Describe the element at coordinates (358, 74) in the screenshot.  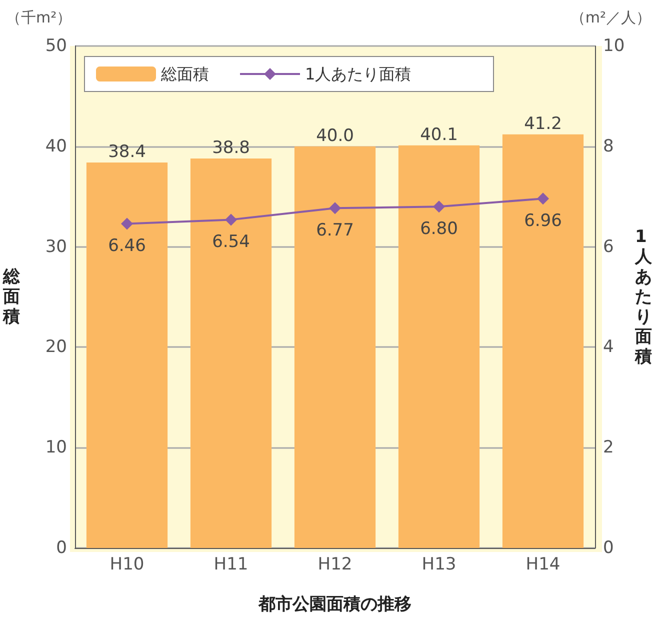
I see `legend-label: 1人あたり面積` at that location.